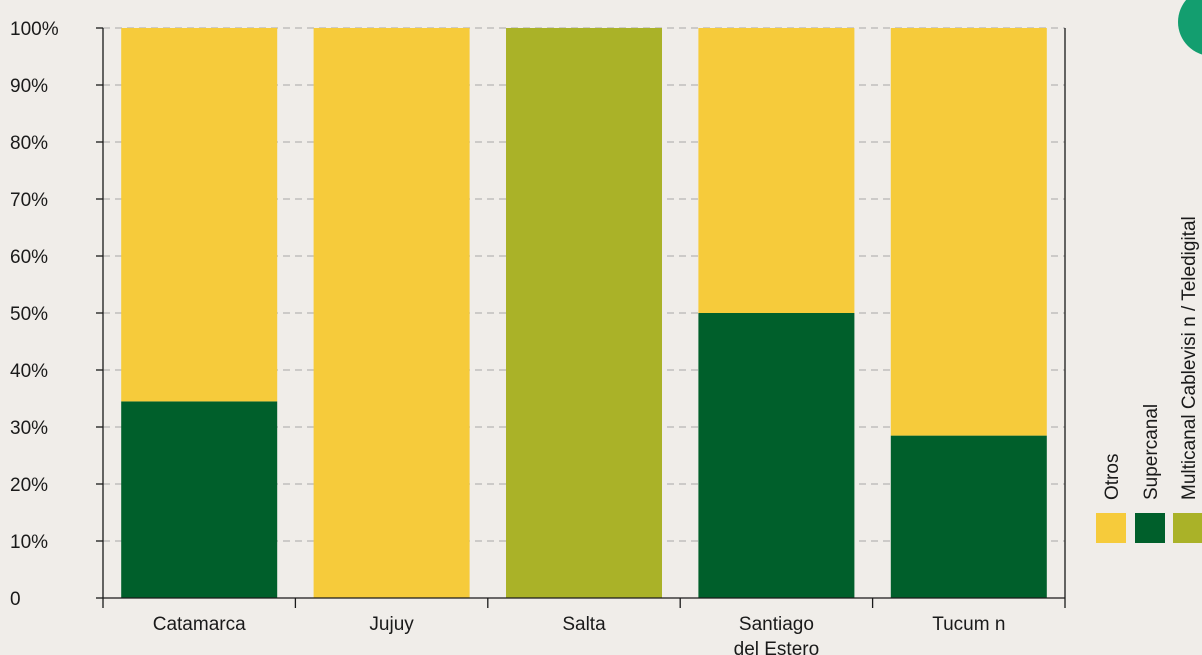  Describe the element at coordinates (968, 624) in the screenshot. I see `x-category-label: Tucum n` at that location.